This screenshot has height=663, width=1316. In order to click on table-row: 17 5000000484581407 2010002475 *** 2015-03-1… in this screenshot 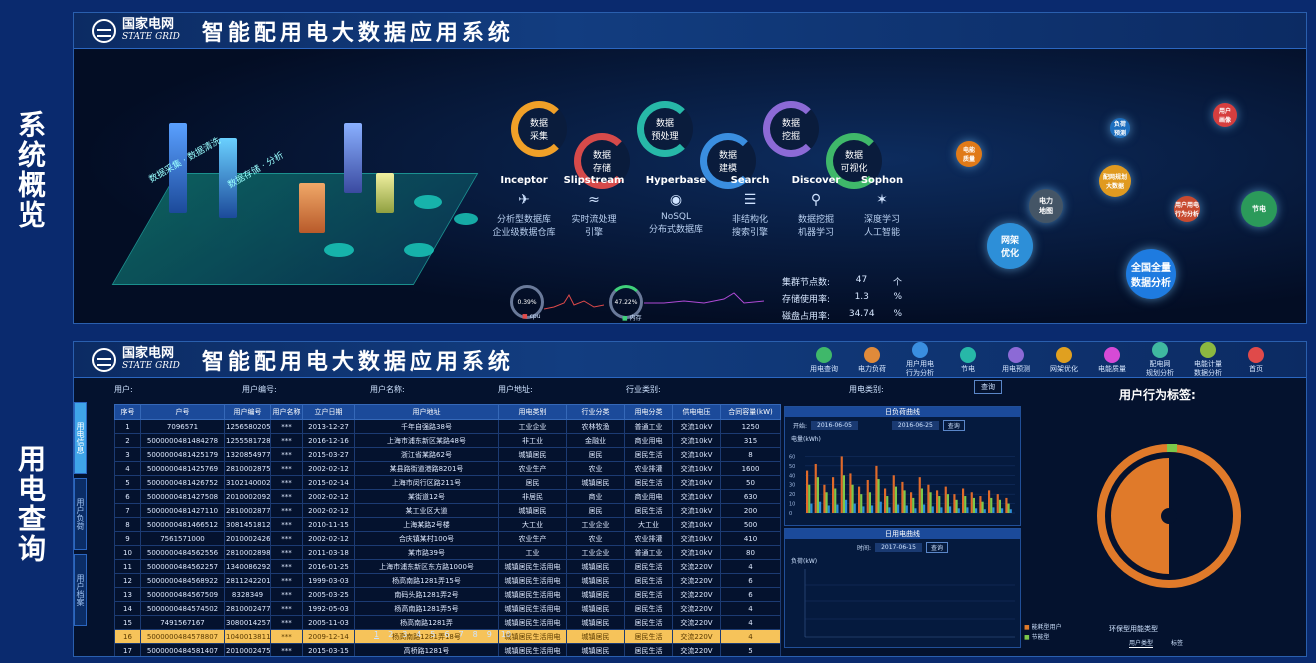, I will do `click(447, 649)`.